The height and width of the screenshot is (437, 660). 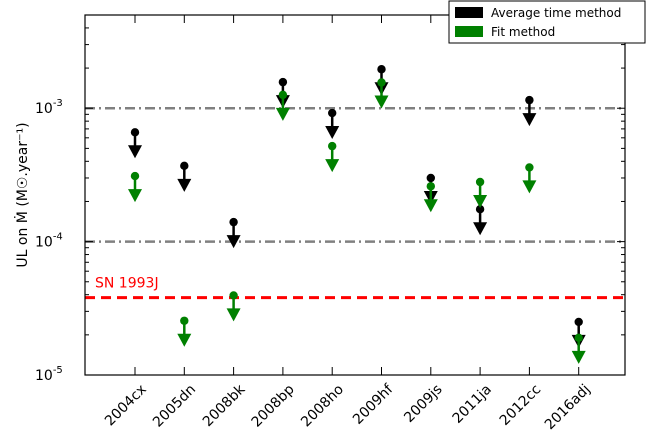 I want to click on y-tick-label: 10⁻³, so click(x=49, y=107).